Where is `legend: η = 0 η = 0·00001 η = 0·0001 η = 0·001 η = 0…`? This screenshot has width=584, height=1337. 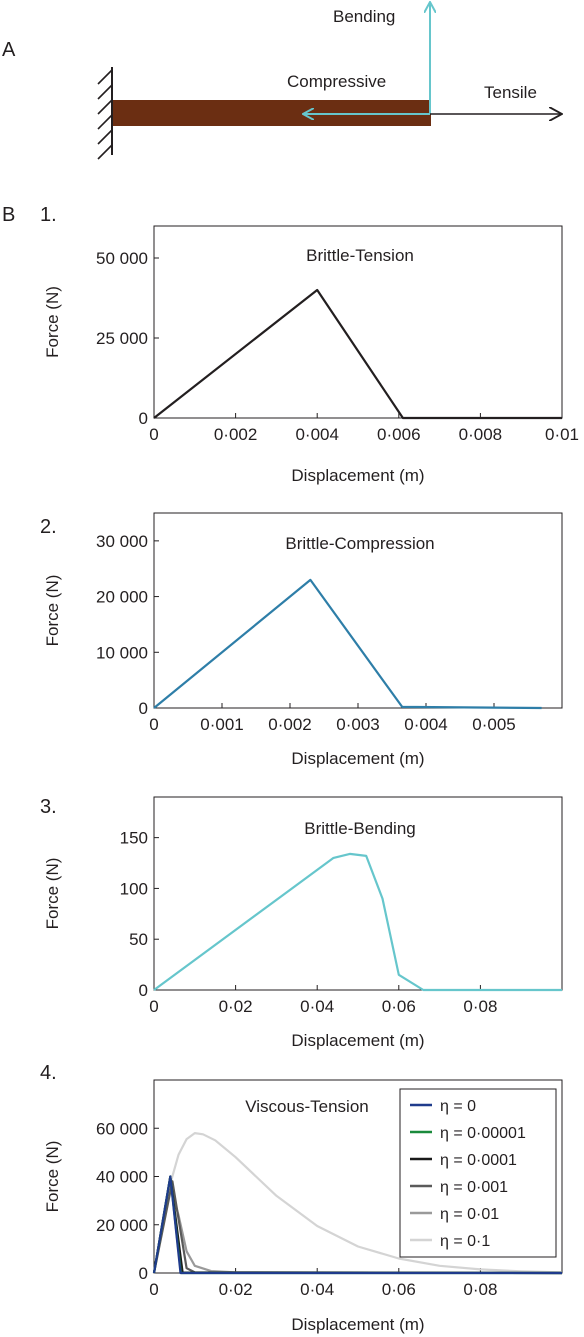 legend: η = 0 η = 0·00001 η = 0·0001 η = 0·001 η = 0… is located at coordinates (478, 1173).